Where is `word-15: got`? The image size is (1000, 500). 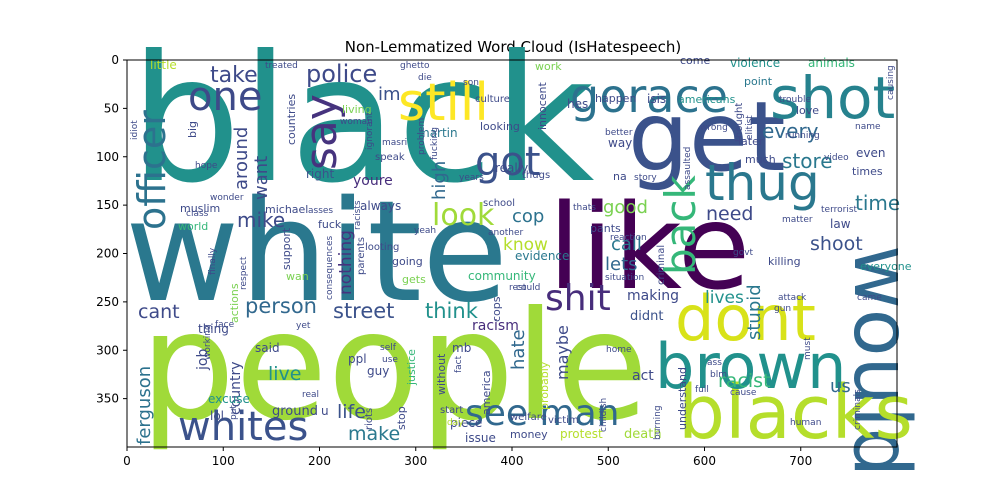
word-15: got is located at coordinates (508, 162).